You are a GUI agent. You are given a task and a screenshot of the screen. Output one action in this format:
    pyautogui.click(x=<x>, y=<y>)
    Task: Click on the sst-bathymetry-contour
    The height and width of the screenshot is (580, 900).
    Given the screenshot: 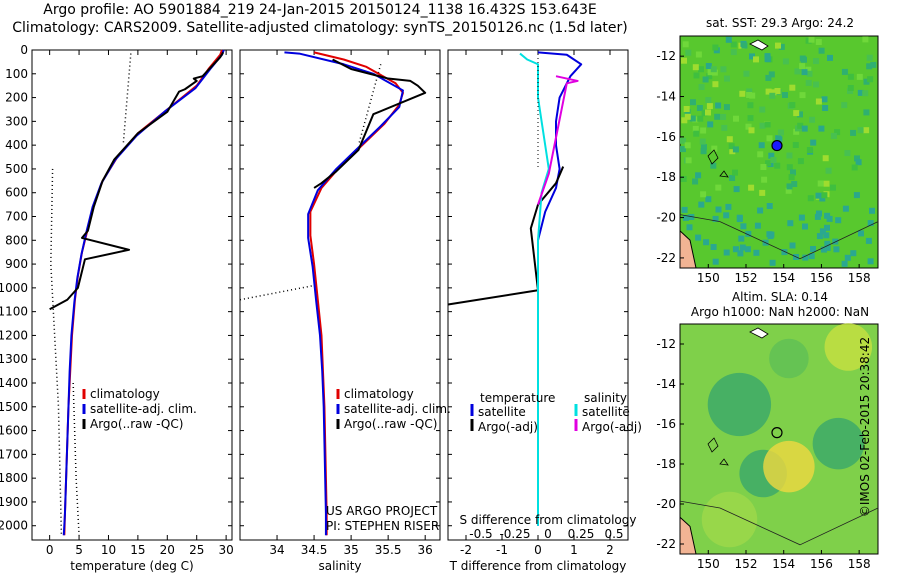 What is the action you would take?
    pyautogui.click(x=779, y=237)
    